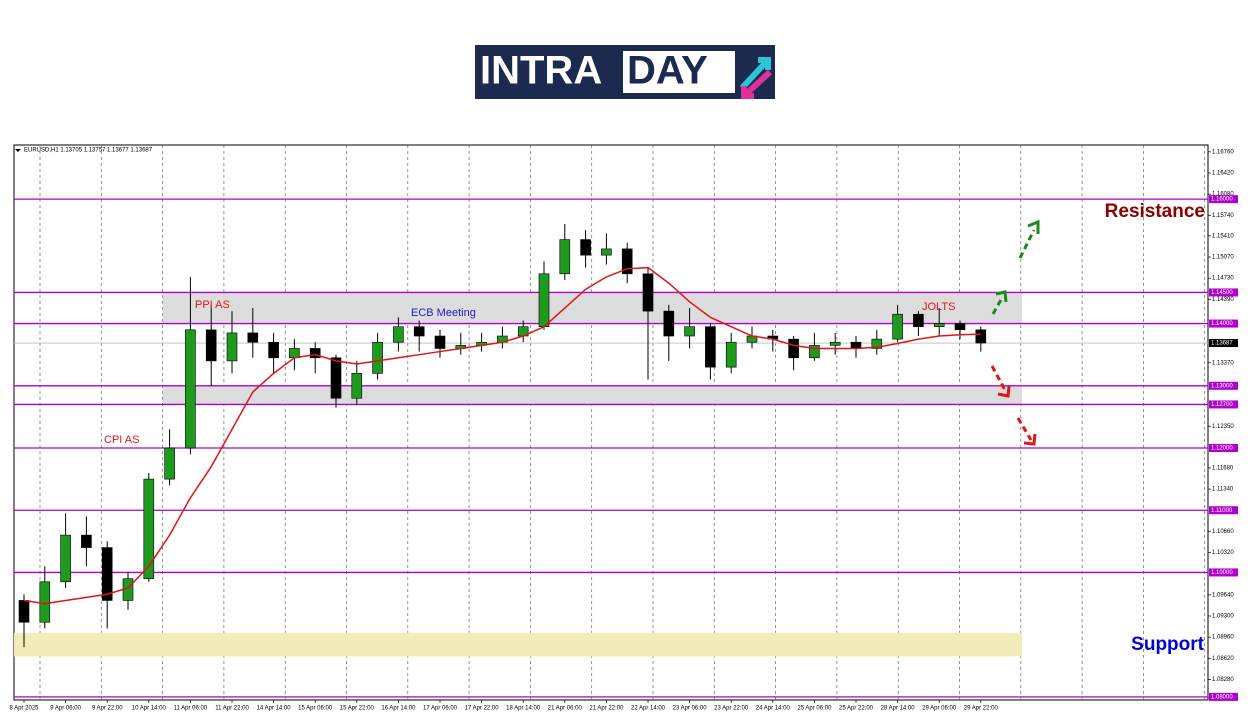 The image size is (1250, 716). What do you see at coordinates (1223, 343) in the screenshot?
I see `last-price-bg` at bounding box center [1223, 343].